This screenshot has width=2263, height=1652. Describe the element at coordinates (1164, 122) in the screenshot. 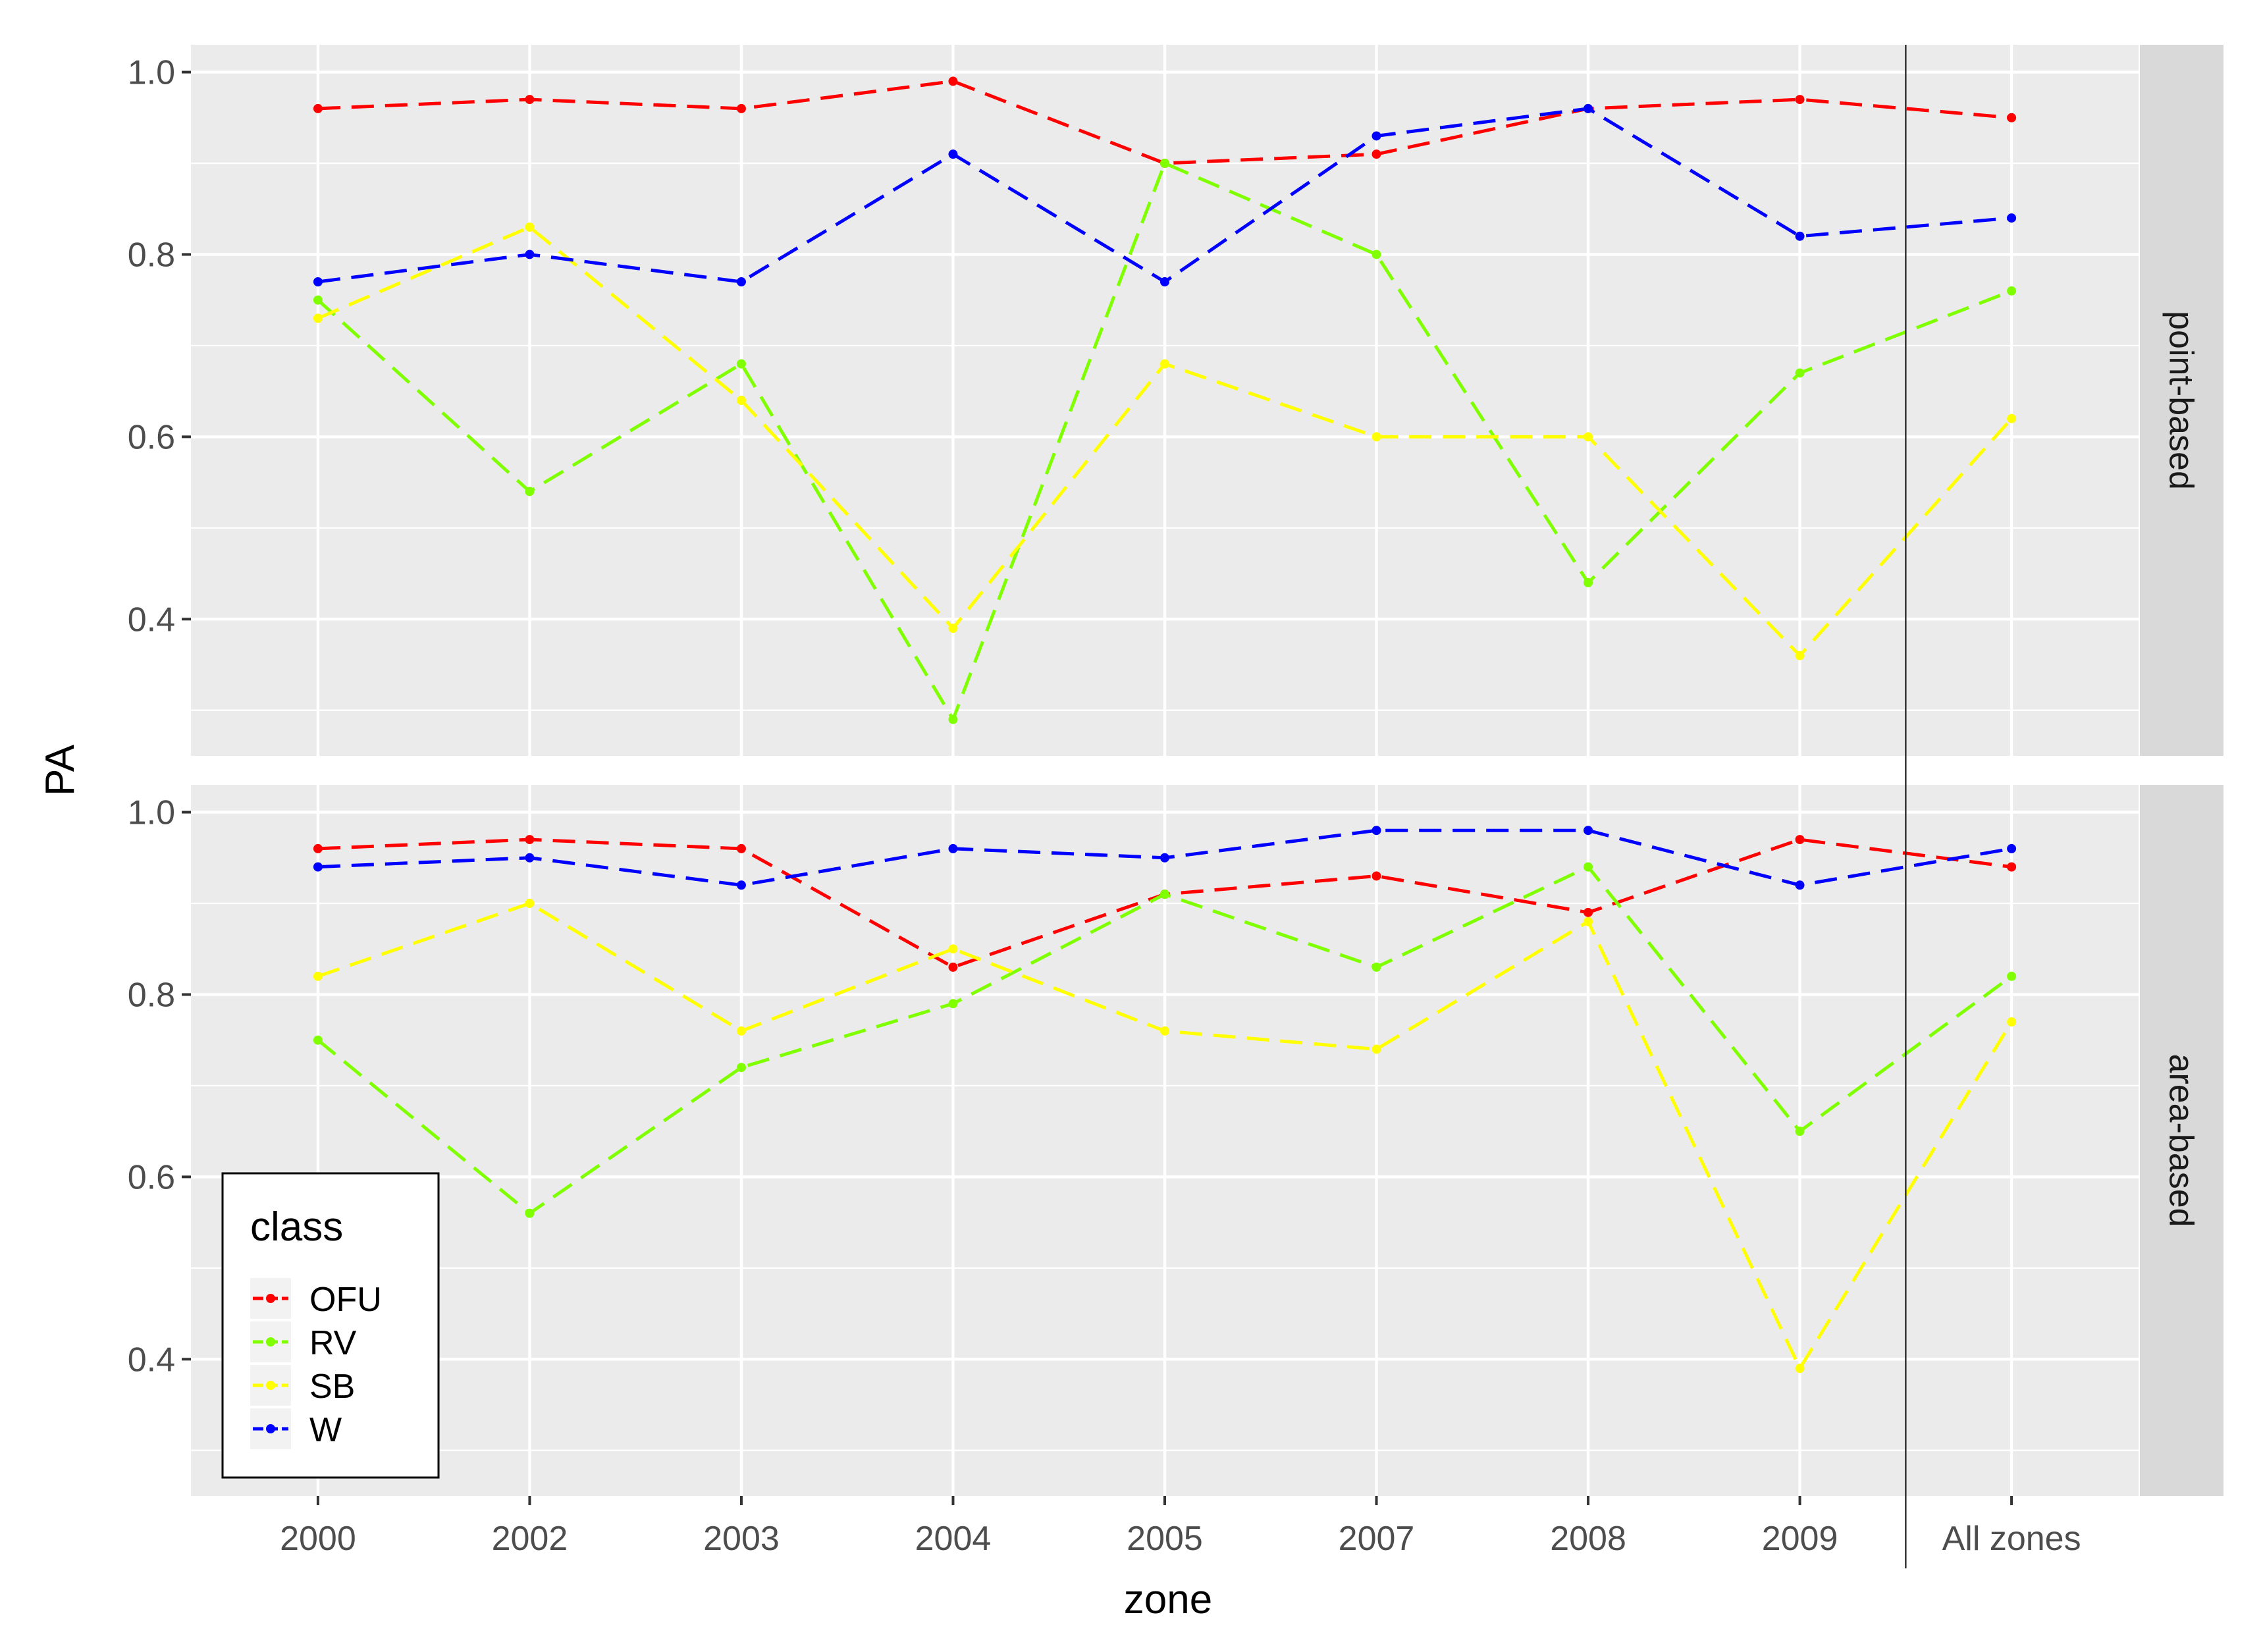

I see `series-line-OFU` at that location.